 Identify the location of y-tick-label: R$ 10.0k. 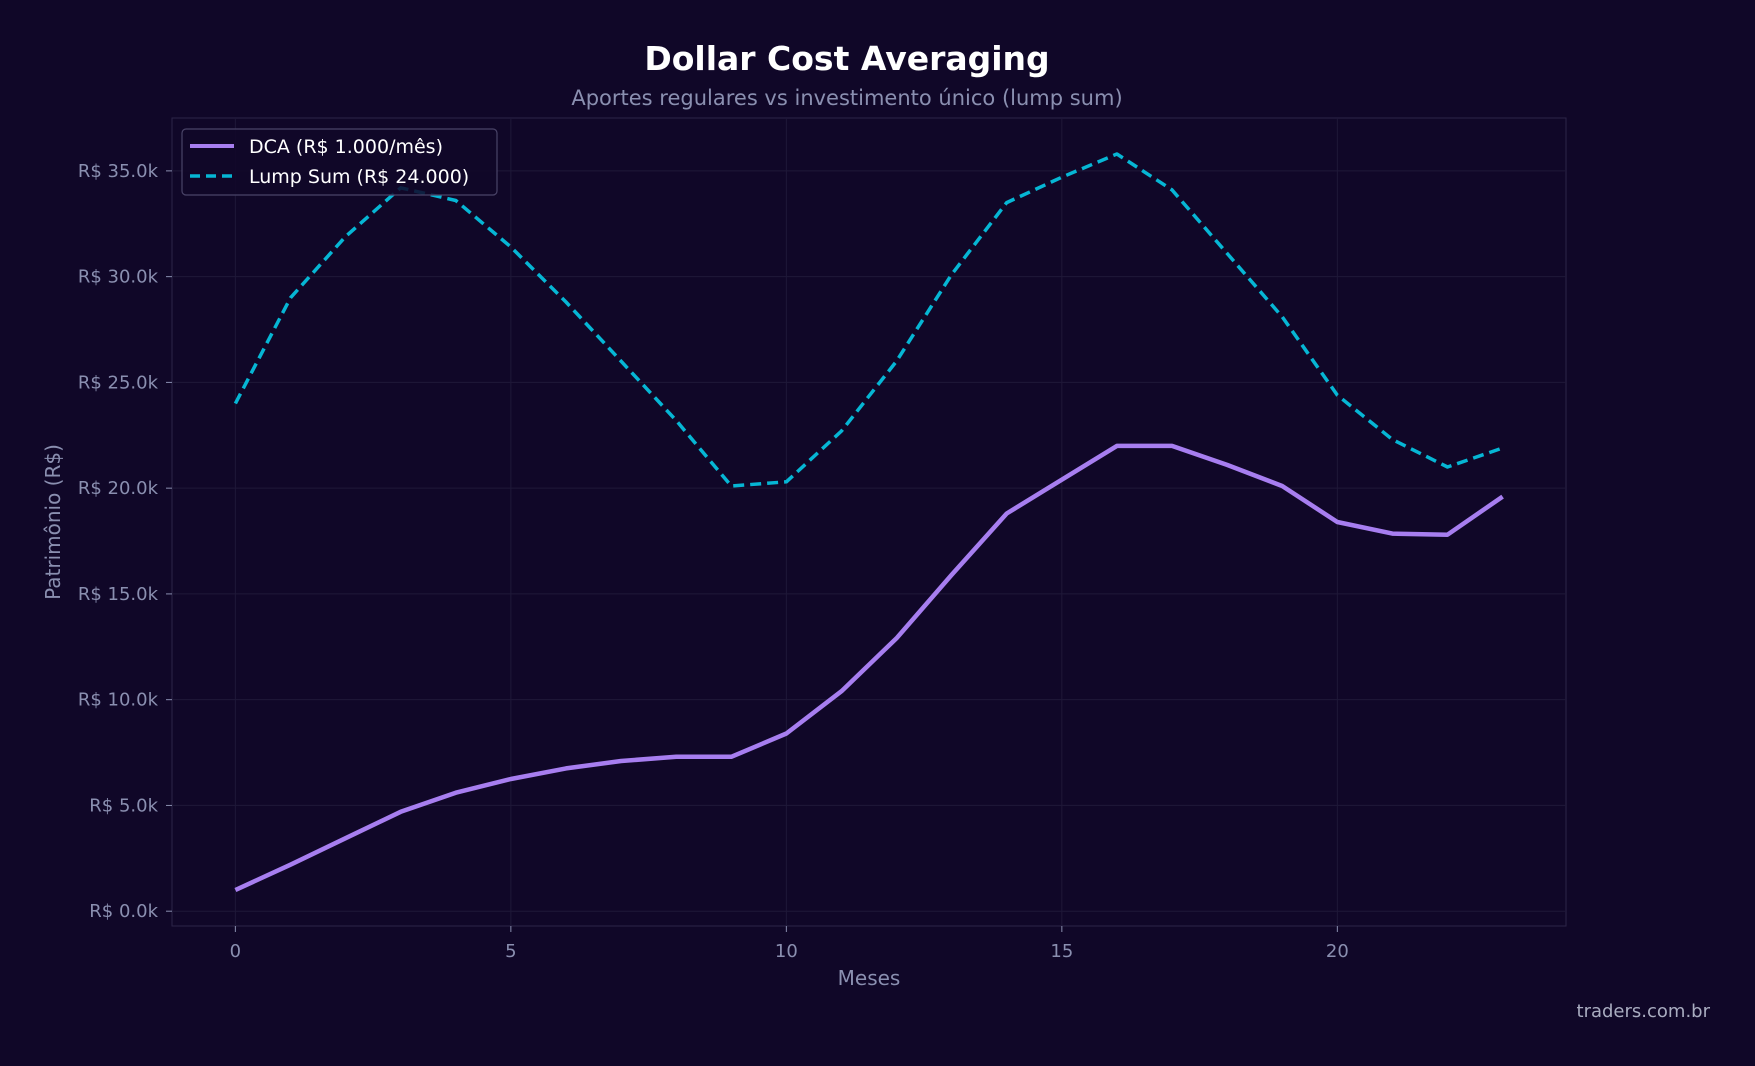
(118, 700).